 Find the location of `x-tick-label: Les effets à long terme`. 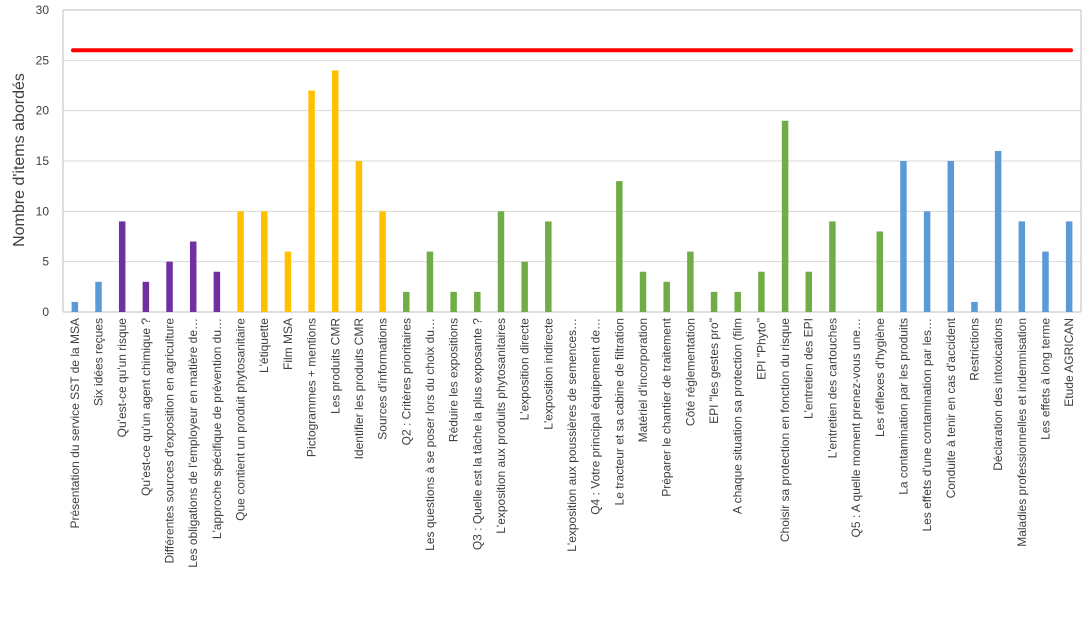

x-tick-label: Les effets à long terme is located at coordinates (1045, 379).